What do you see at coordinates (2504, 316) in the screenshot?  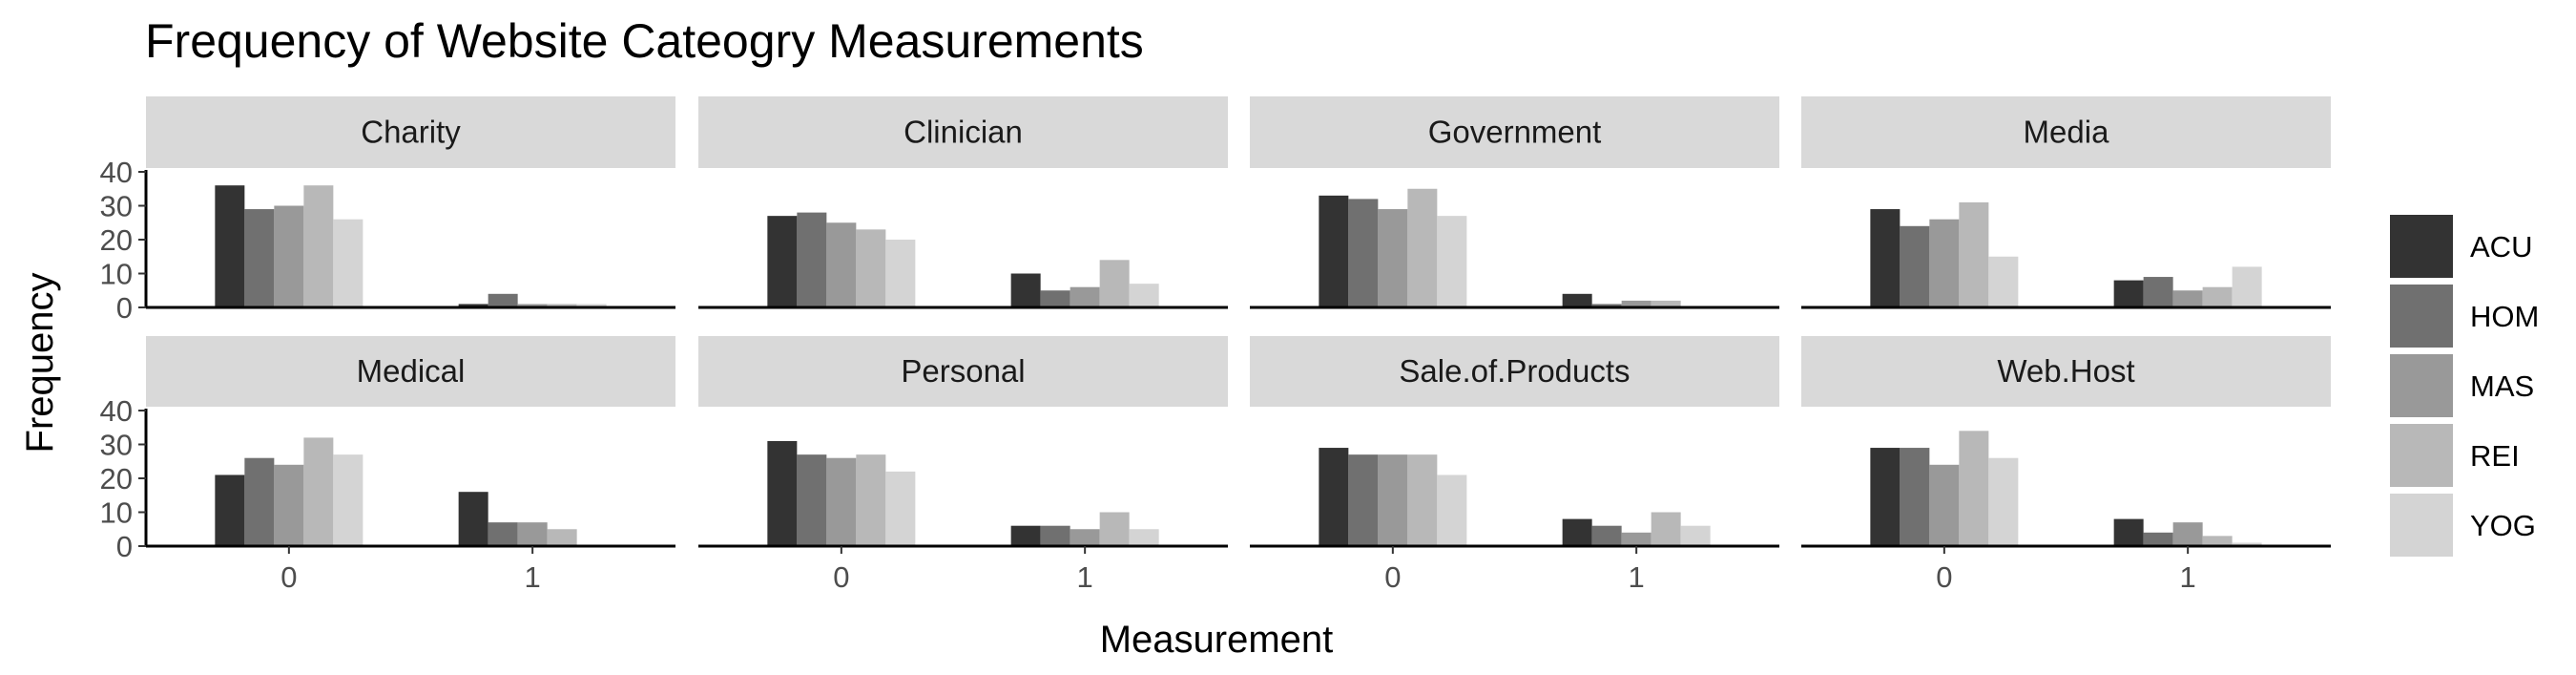 I see `legend-label: HOM` at bounding box center [2504, 316].